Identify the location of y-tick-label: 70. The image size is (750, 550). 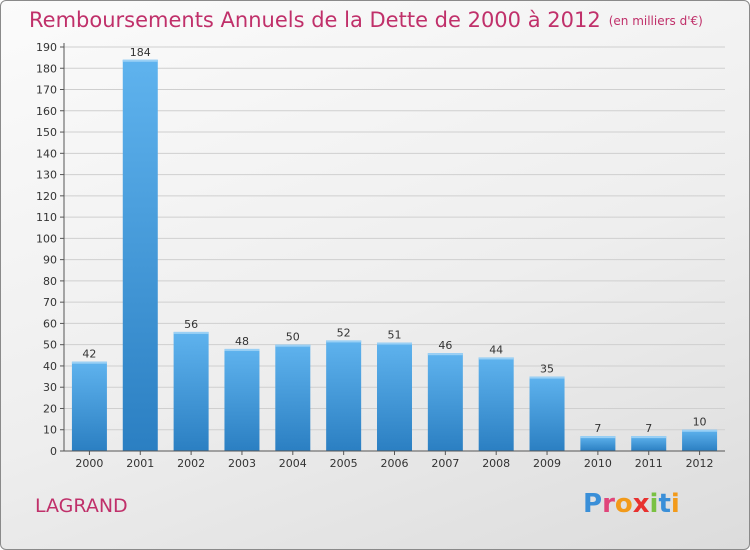
(50, 302).